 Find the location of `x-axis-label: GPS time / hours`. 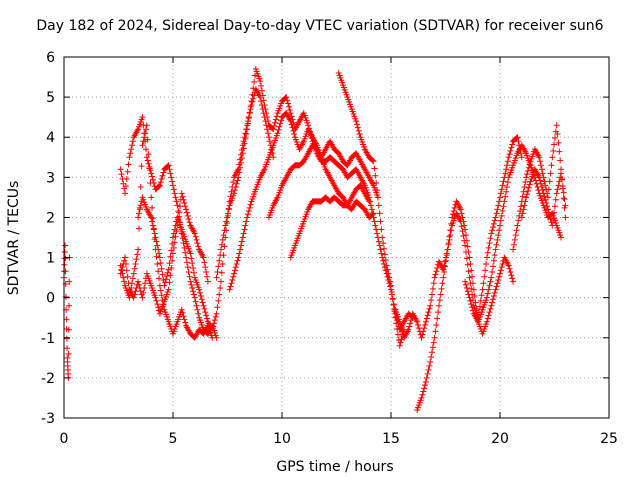

x-axis-label: GPS time / hours is located at coordinates (334, 467).